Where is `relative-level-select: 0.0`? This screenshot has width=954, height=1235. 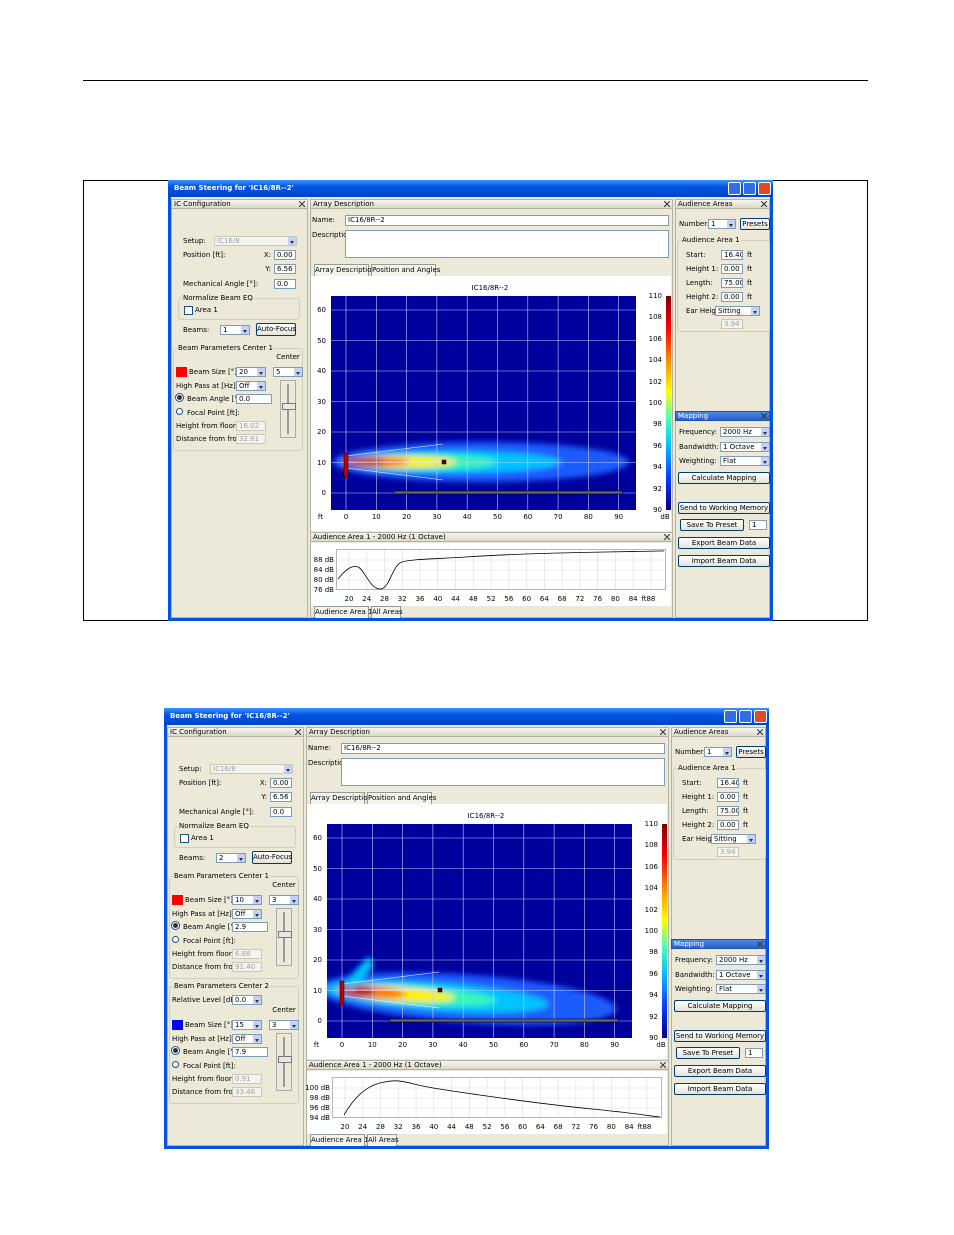 relative-level-select: 0.0 is located at coordinates (247, 1000).